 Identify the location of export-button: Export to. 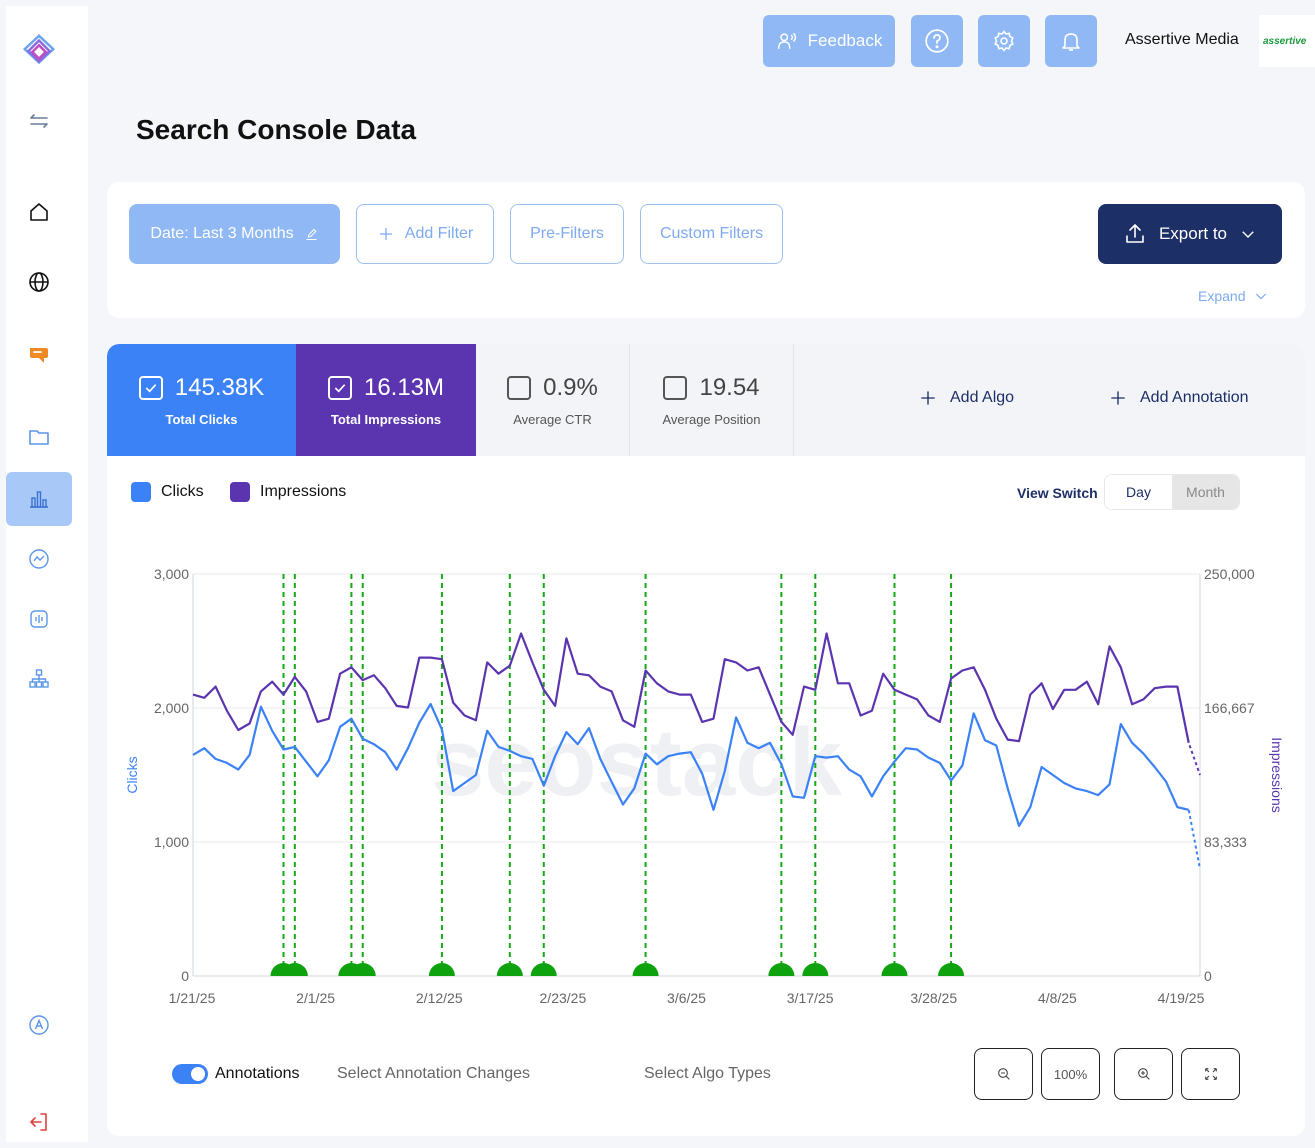
(1190, 234).